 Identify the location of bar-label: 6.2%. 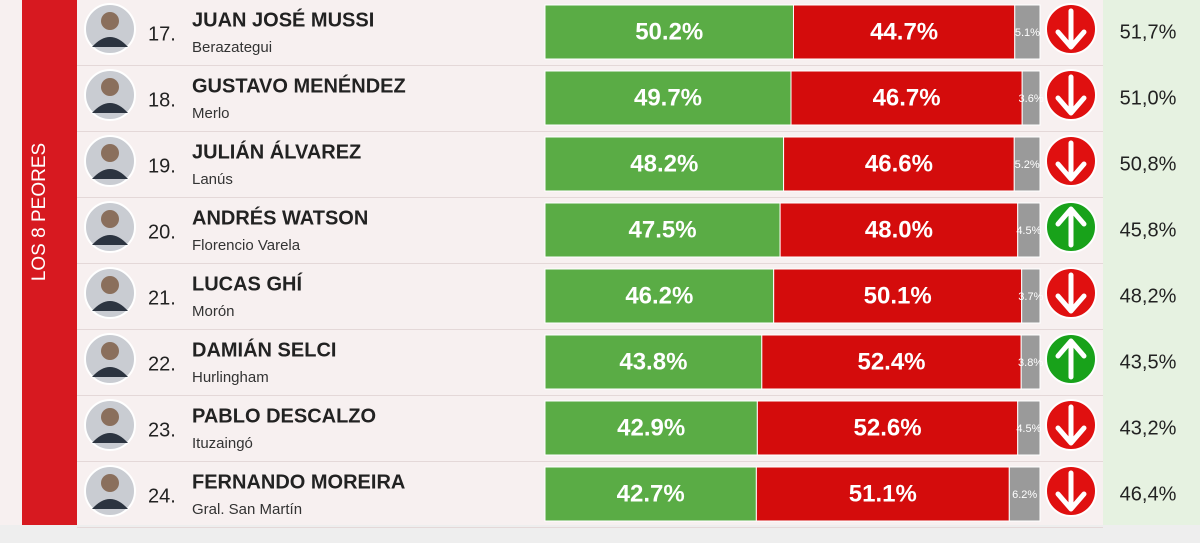
(1024, 495).